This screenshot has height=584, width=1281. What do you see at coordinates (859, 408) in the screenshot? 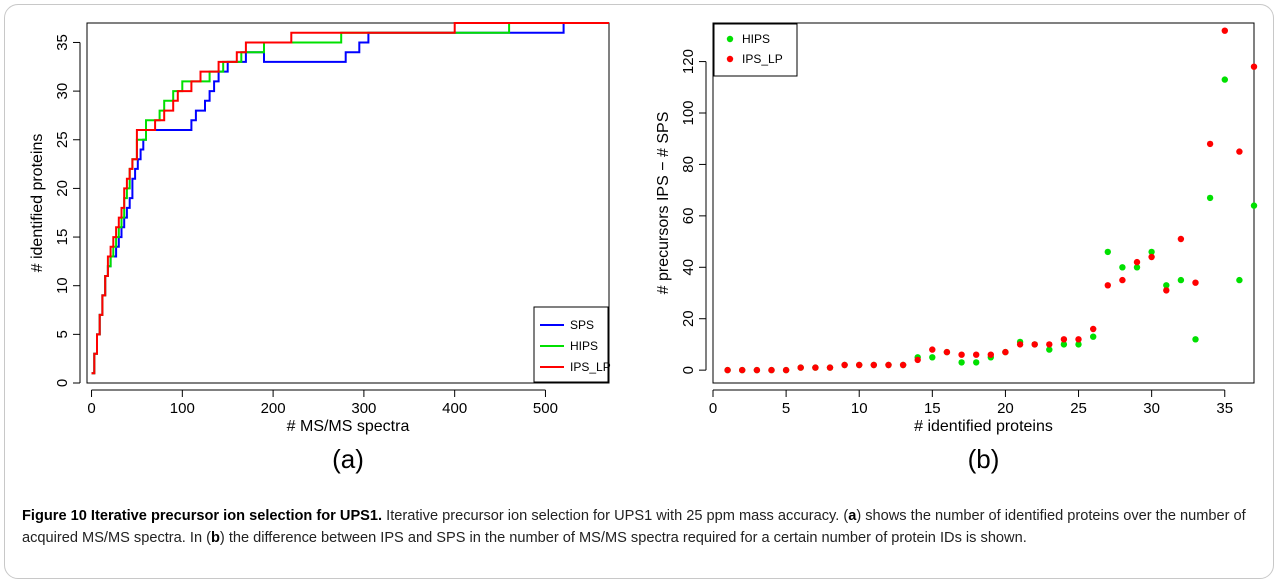
I see `b-x-tick-label: 10` at bounding box center [859, 408].